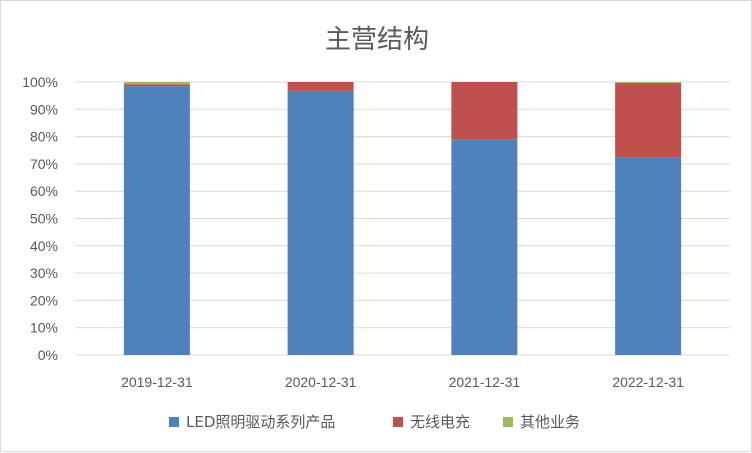  What do you see at coordinates (44, 328) in the screenshot?
I see `y-tick-label: 10%` at bounding box center [44, 328].